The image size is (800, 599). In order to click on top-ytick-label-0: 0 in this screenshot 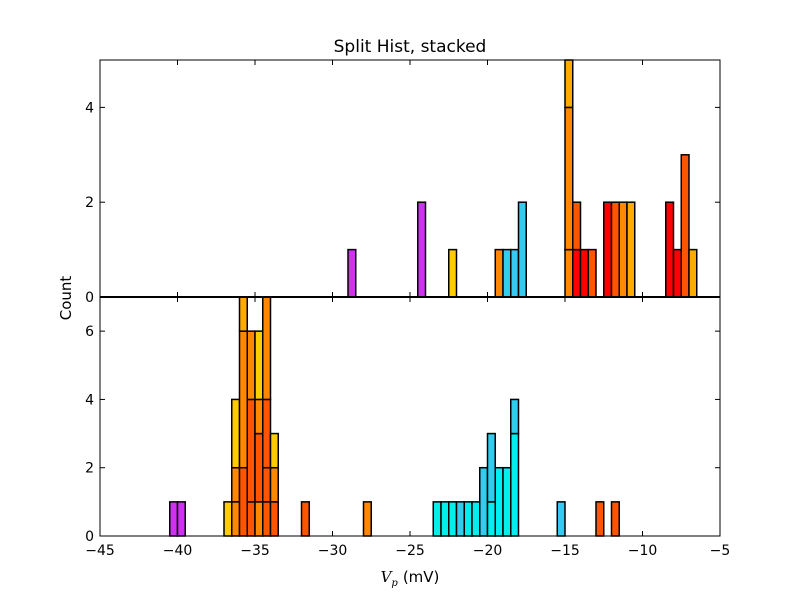, I will do `click(89, 298)`.